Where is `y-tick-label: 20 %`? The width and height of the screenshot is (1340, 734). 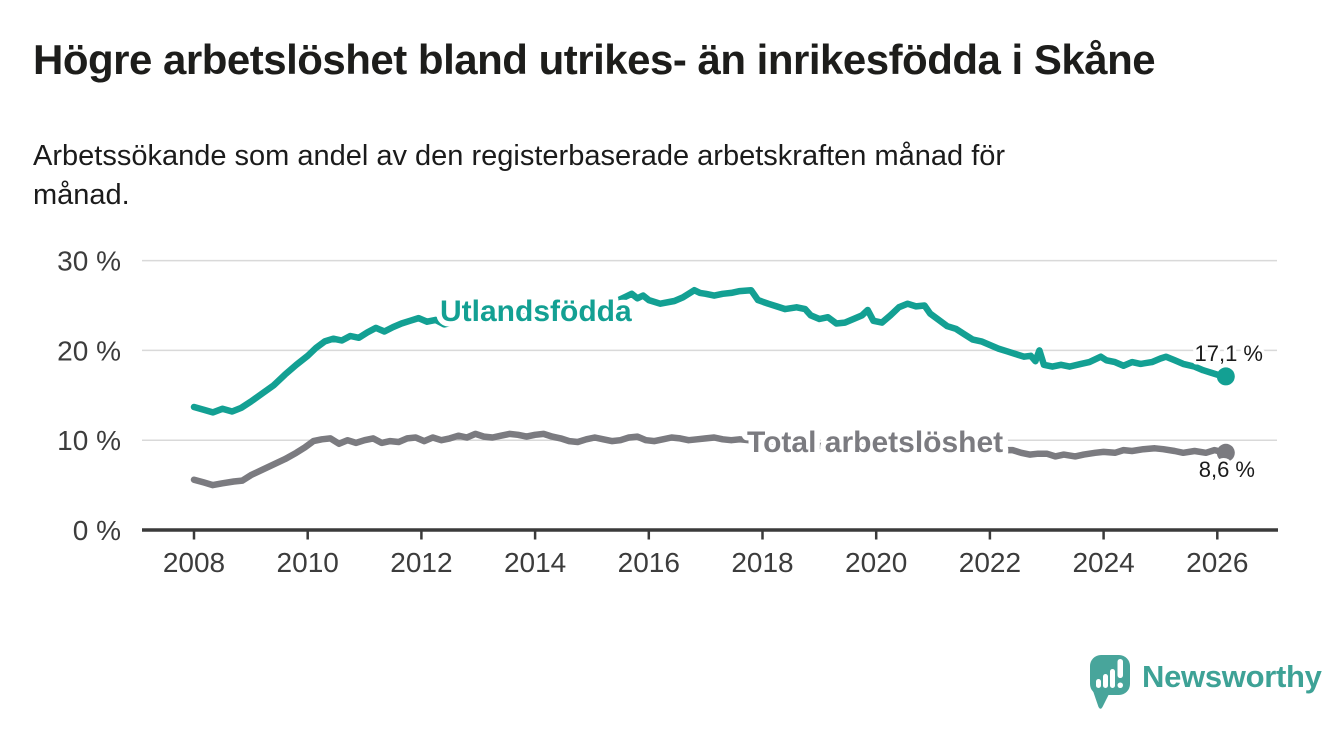 y-tick-label: 20 % is located at coordinates (89, 350).